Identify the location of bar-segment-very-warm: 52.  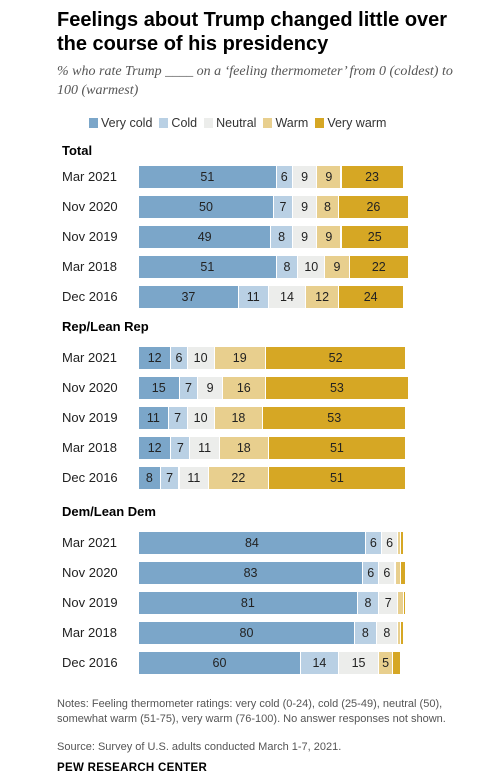
(335, 358).